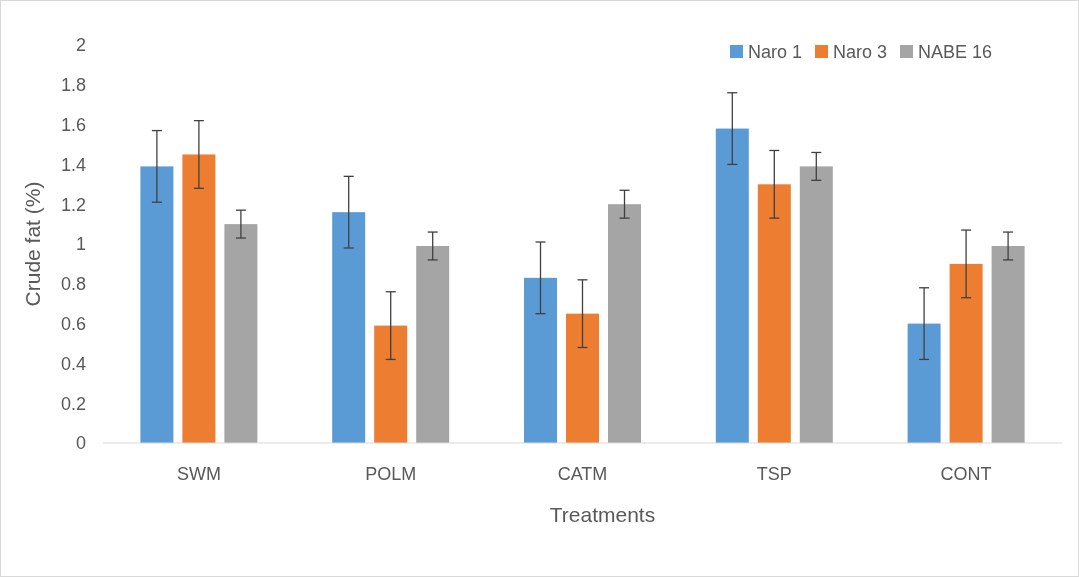 Image resolution: width=1079 pixels, height=577 pixels. Describe the element at coordinates (391, 474) in the screenshot. I see `x-tick-label: POLM` at that location.